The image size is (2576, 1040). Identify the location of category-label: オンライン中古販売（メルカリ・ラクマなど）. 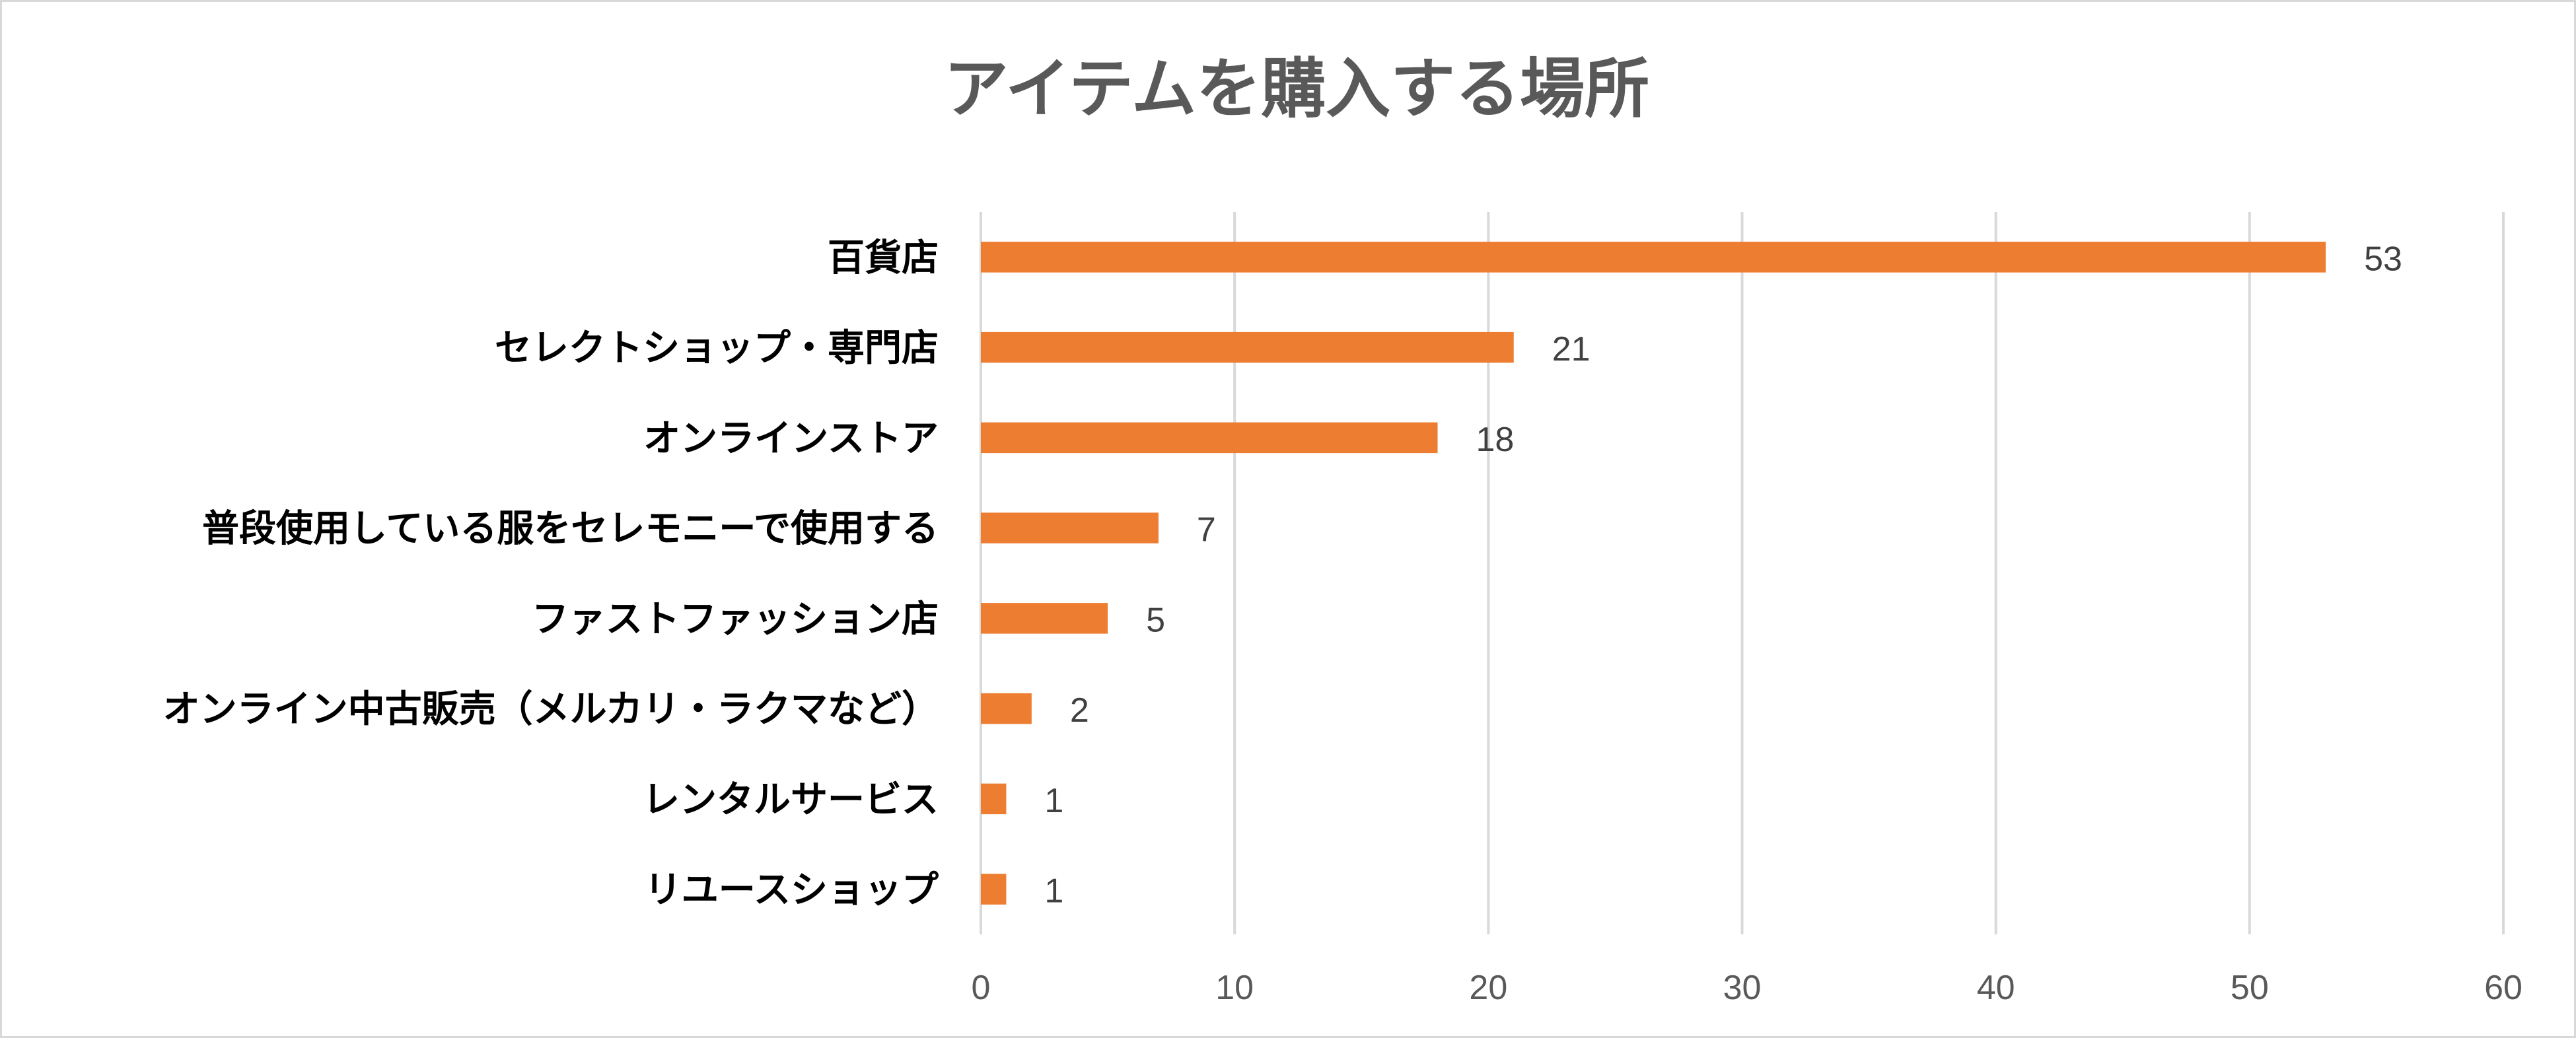
(551, 709).